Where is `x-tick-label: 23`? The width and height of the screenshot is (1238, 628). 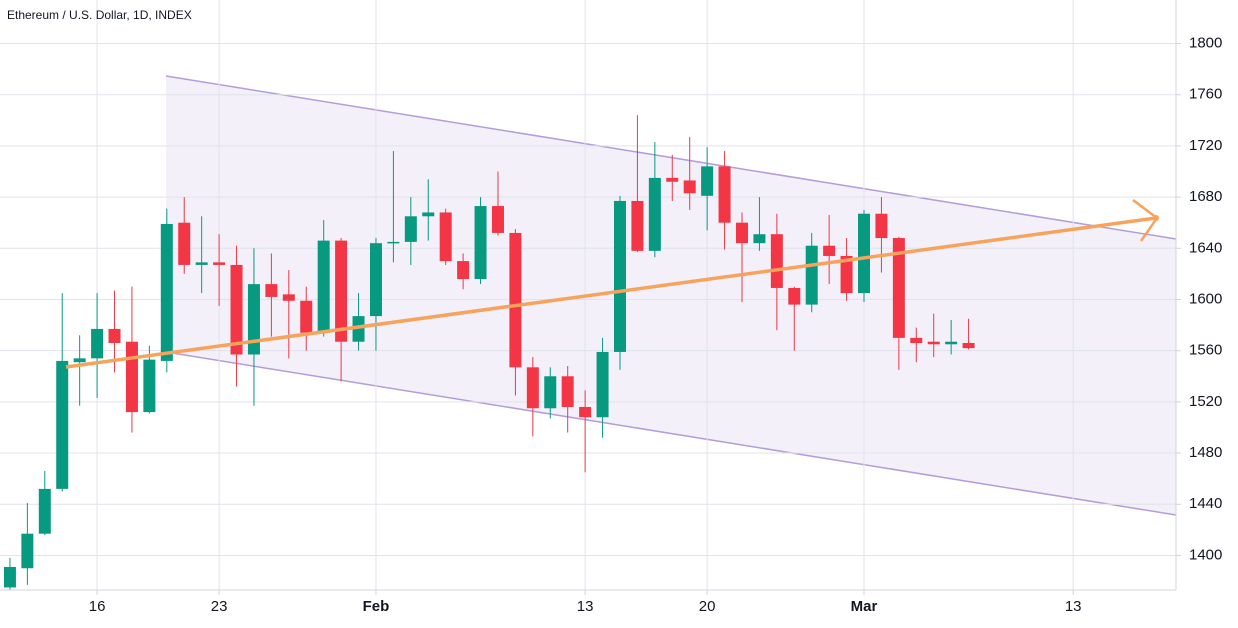
x-tick-label: 23 is located at coordinates (219, 606).